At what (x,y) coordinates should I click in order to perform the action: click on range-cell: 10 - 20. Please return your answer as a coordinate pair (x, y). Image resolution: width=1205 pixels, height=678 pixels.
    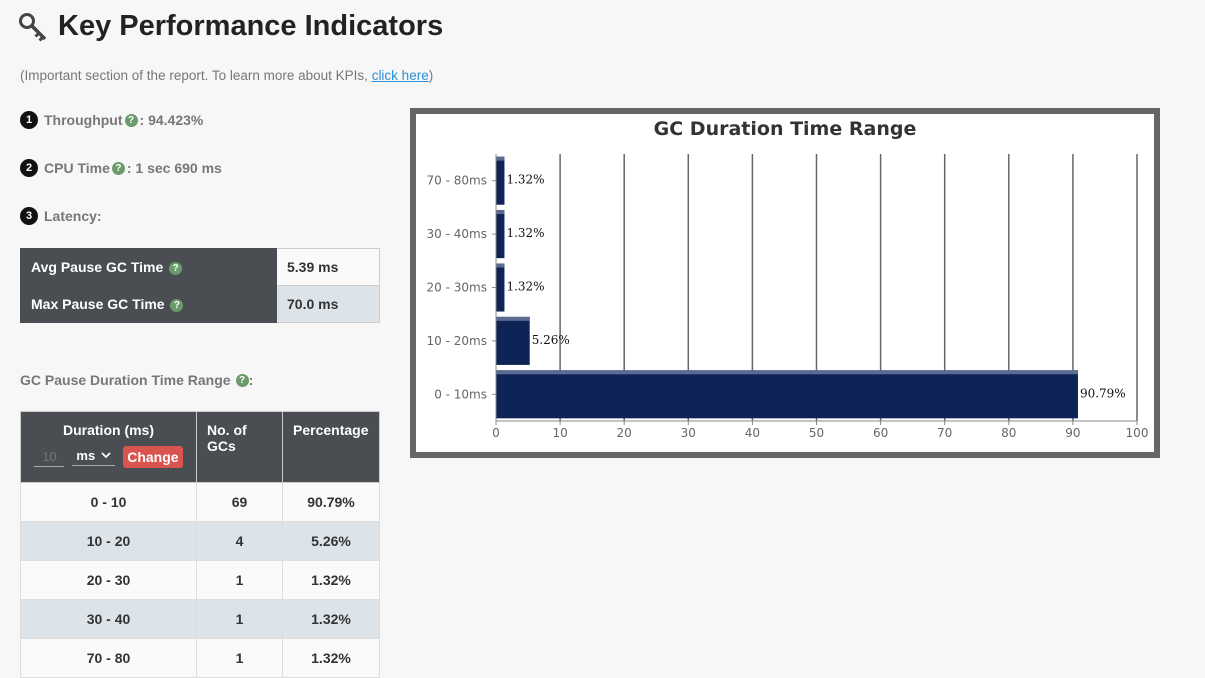
    Looking at the image, I should click on (108, 541).